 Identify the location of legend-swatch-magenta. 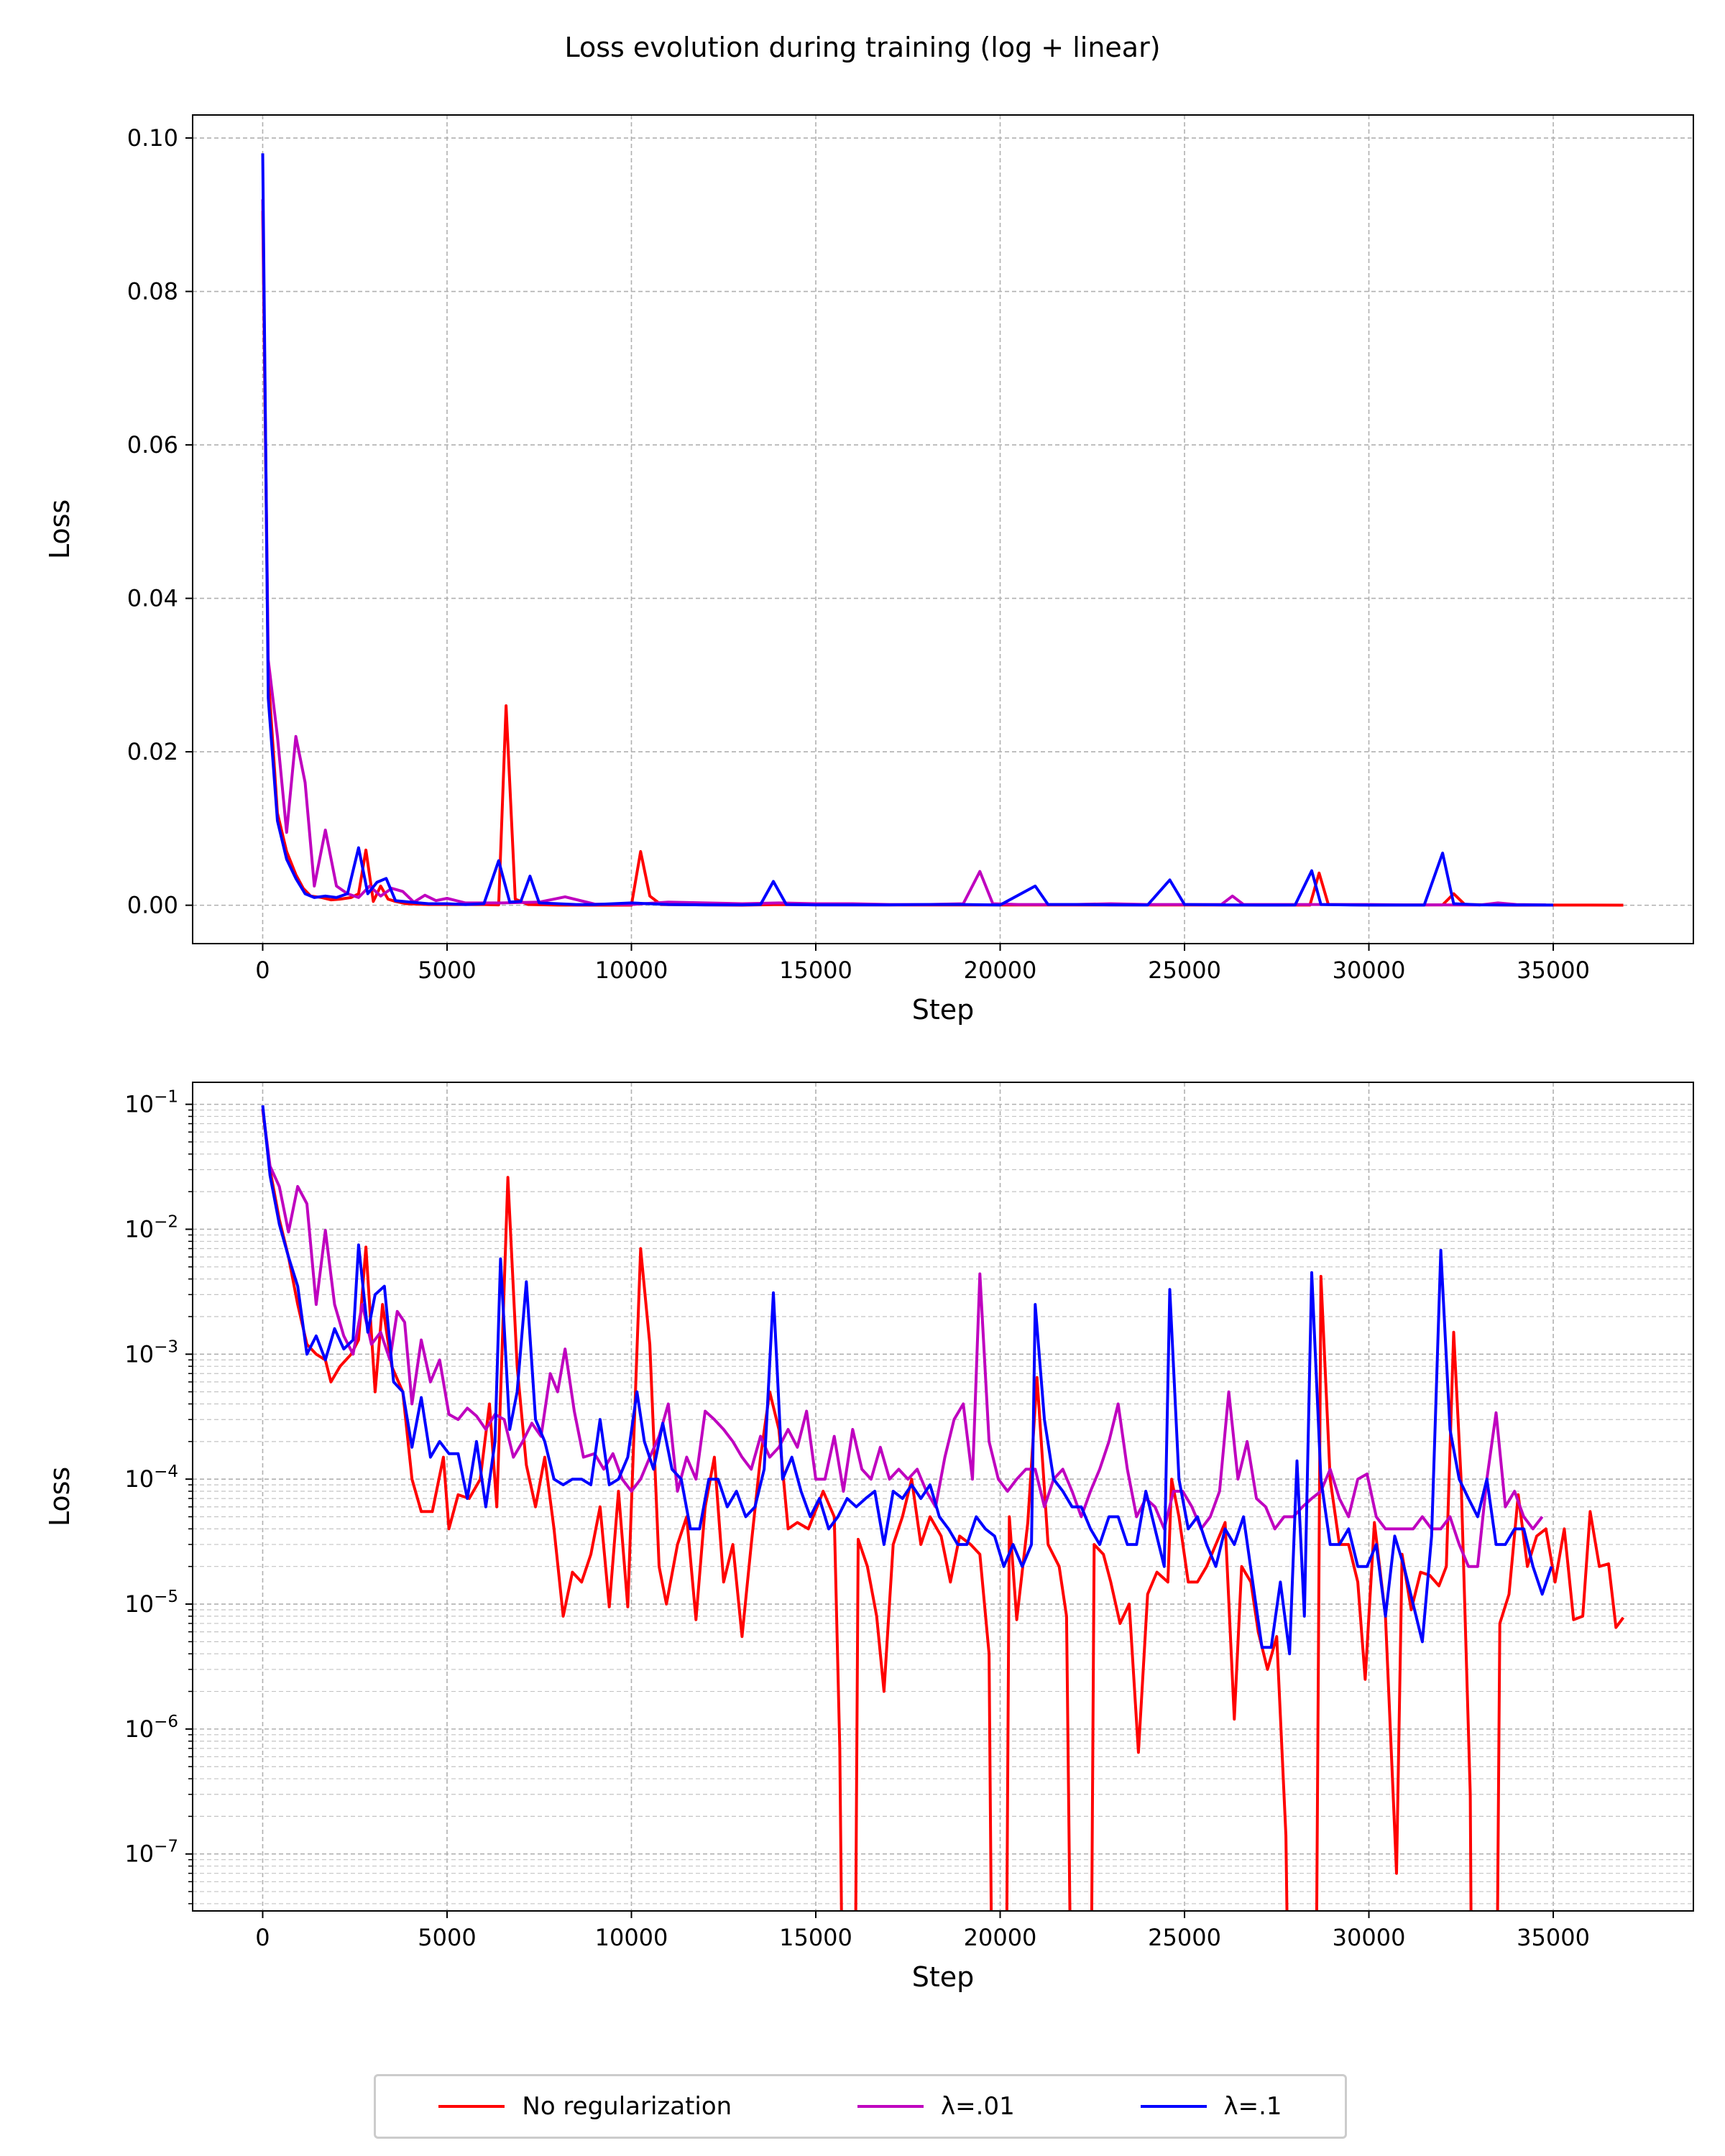
(890, 2106).